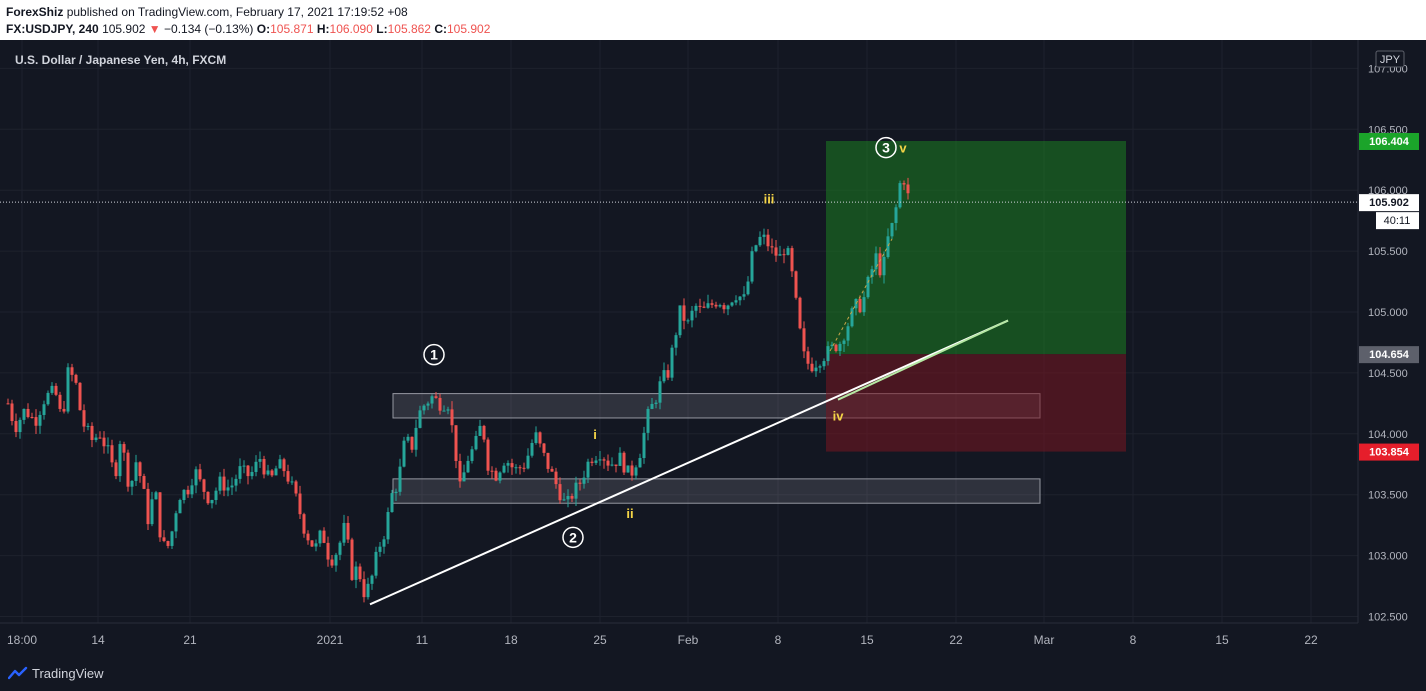  Describe the element at coordinates (629, 513) in the screenshot. I see `wave-label-ii: ii` at that location.